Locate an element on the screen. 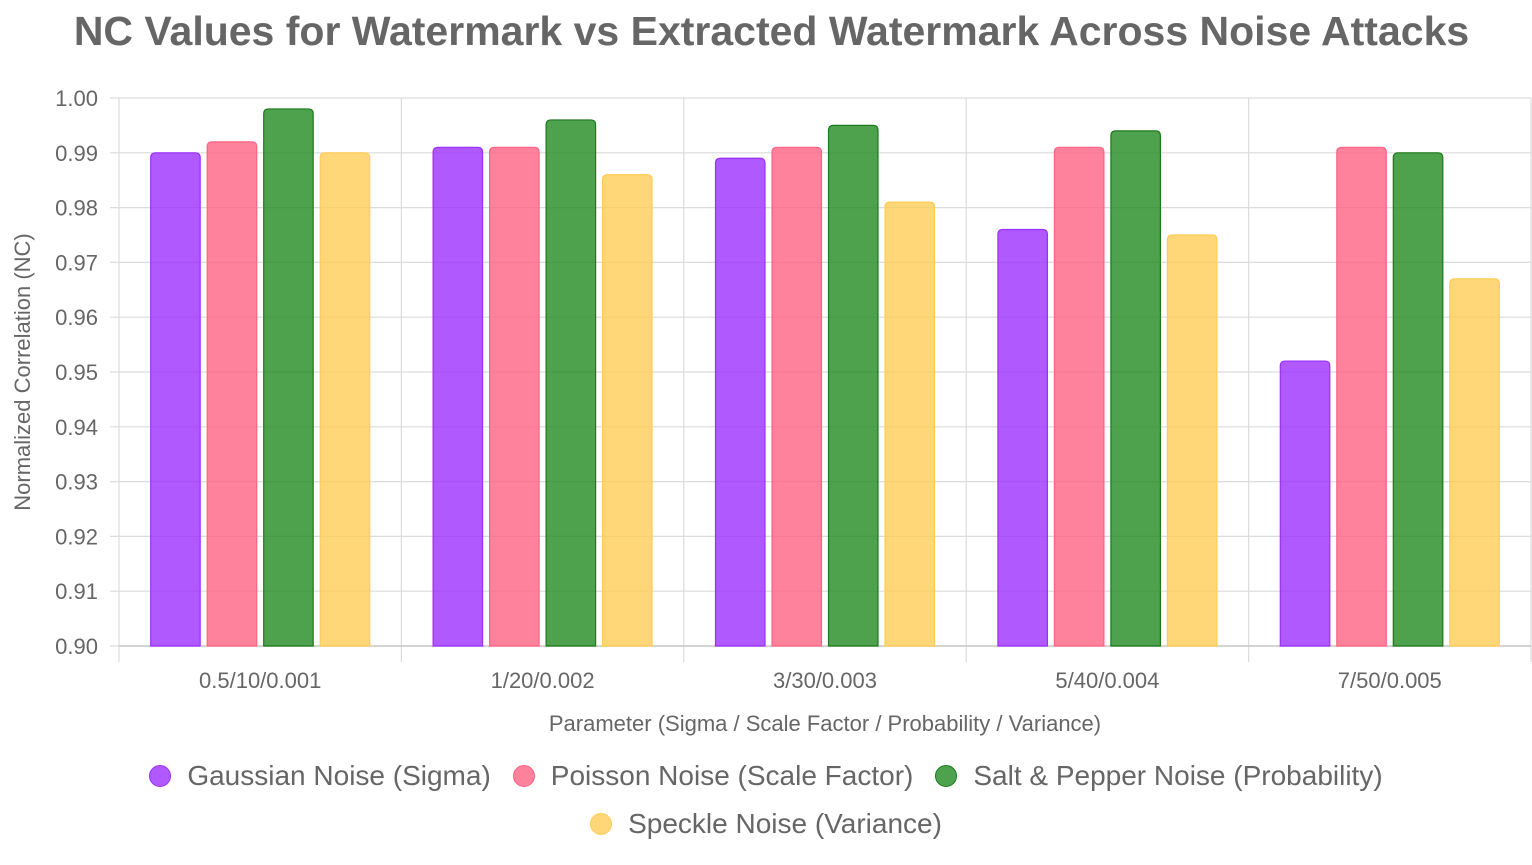  y-tick-label: 0.93 is located at coordinates (76, 482).